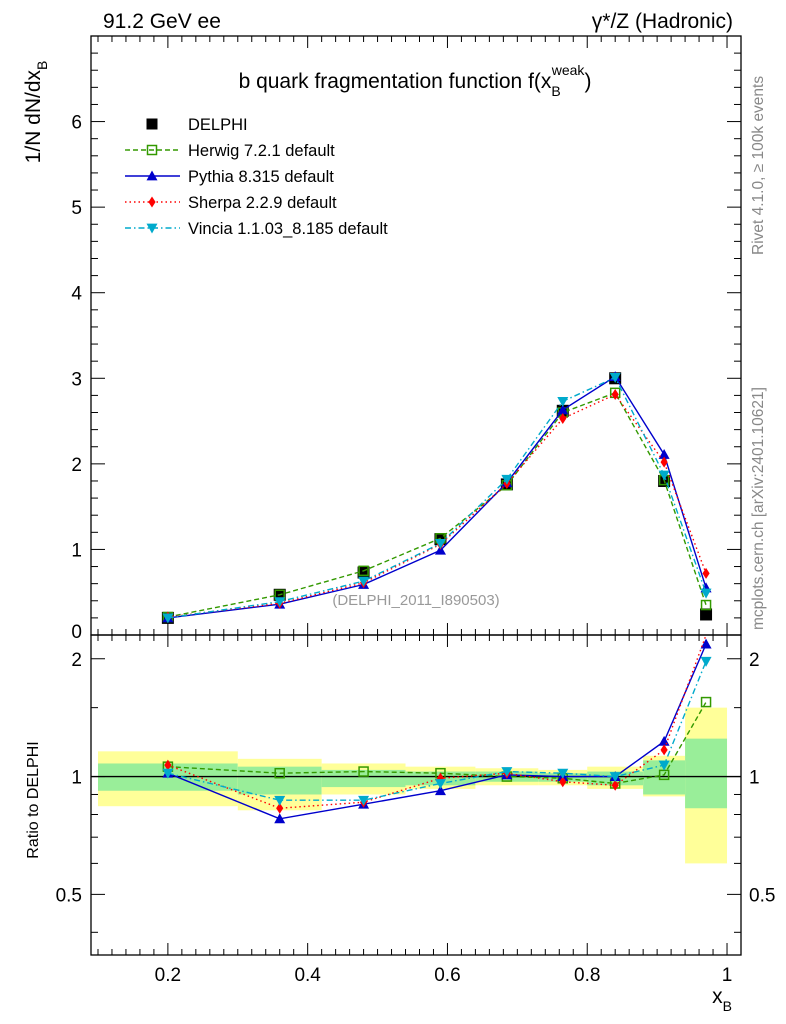 This screenshot has height=1024, width=786. I want to click on data-point-delphi, so click(706, 614).